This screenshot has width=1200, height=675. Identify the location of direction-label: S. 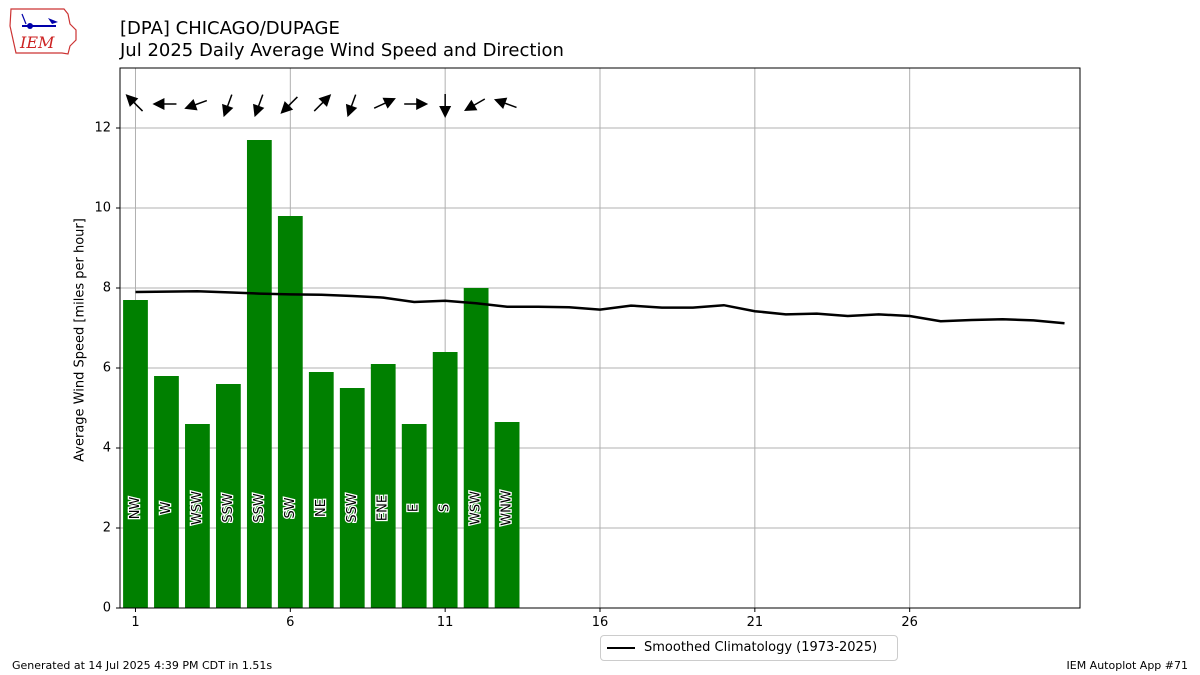
(445, 508).